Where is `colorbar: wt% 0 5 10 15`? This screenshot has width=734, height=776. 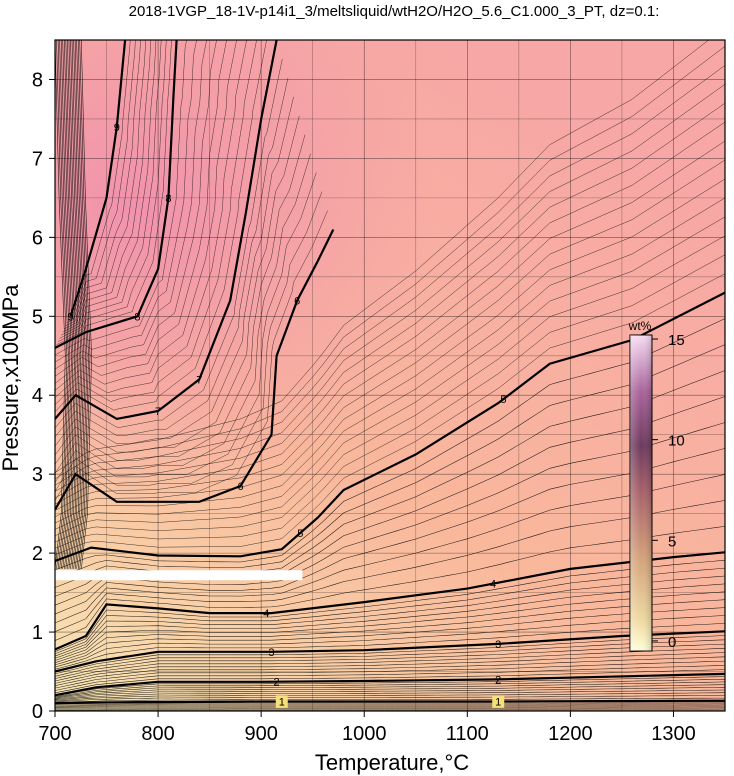
colorbar: wt% 0 5 10 15 is located at coordinates (656, 485).